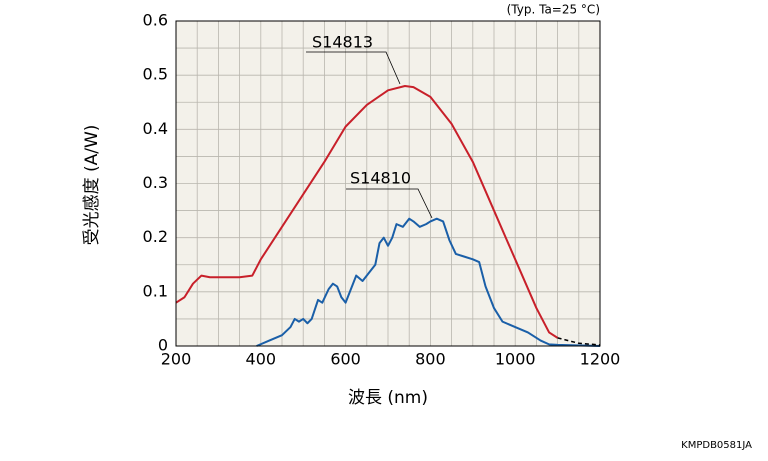 Image resolution: width=768 pixels, height=461 pixels. Describe the element at coordinates (155, 236) in the screenshot. I see `y-tick-label: 0.2` at that location.